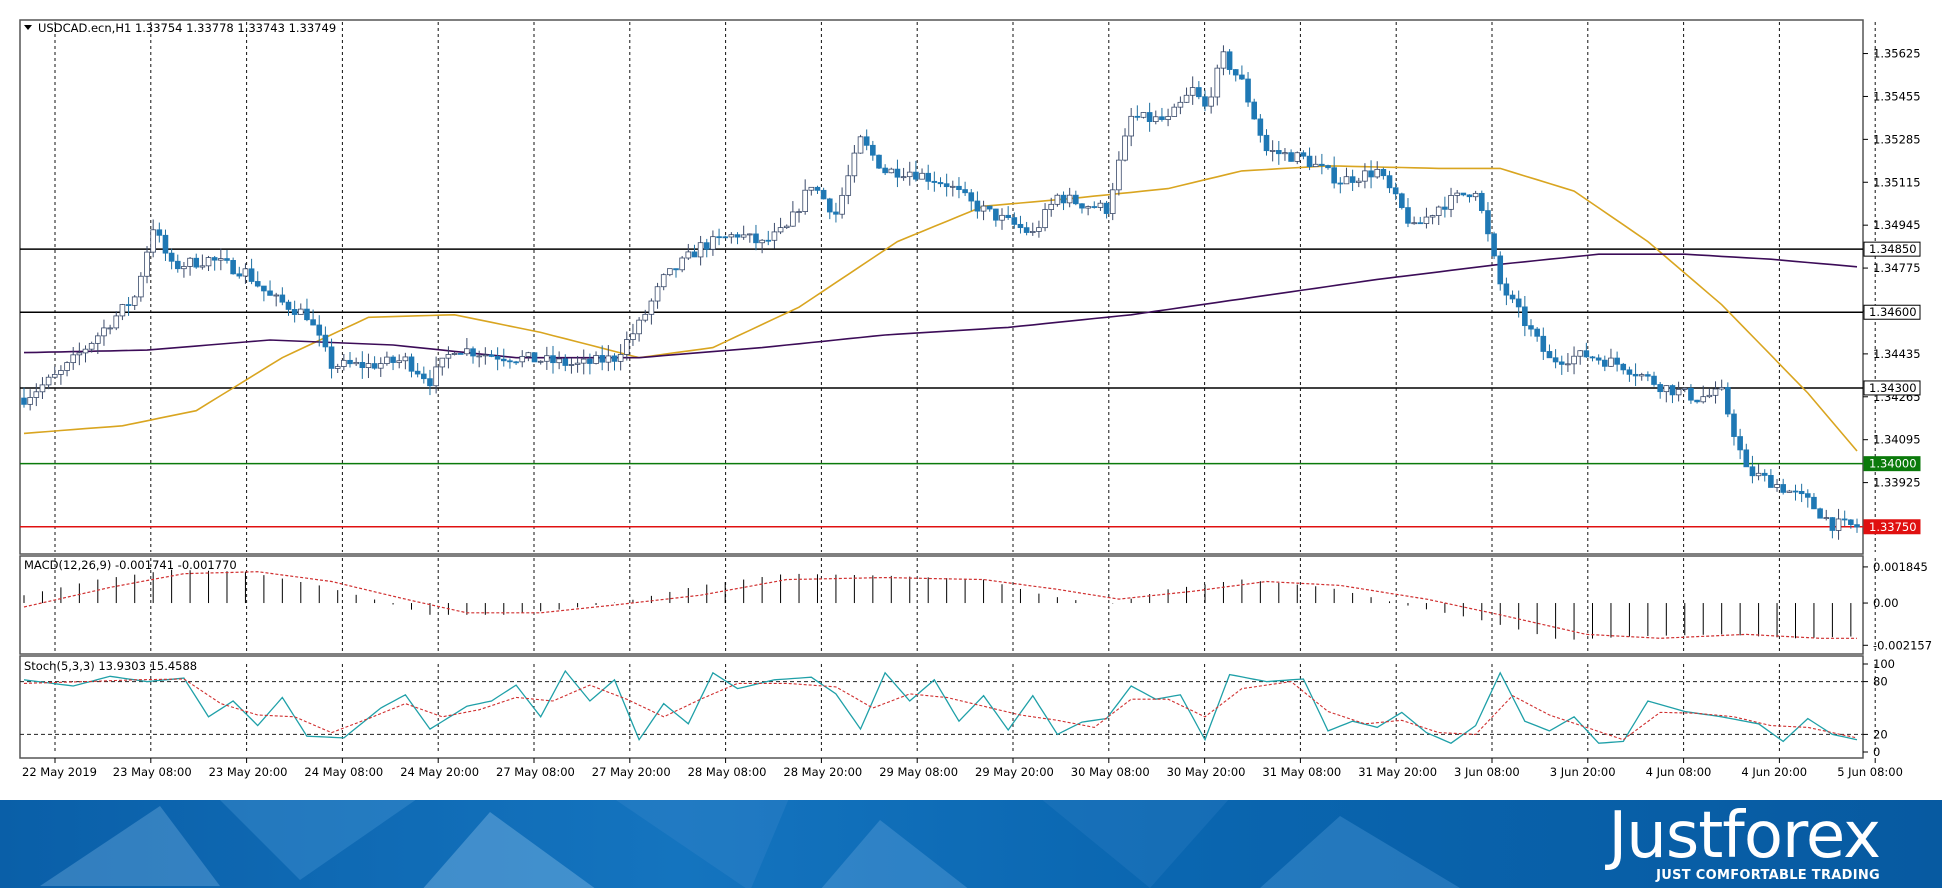 The height and width of the screenshot is (888, 1942). I want to click on symbol-dropdown-icon, so click(28, 27).